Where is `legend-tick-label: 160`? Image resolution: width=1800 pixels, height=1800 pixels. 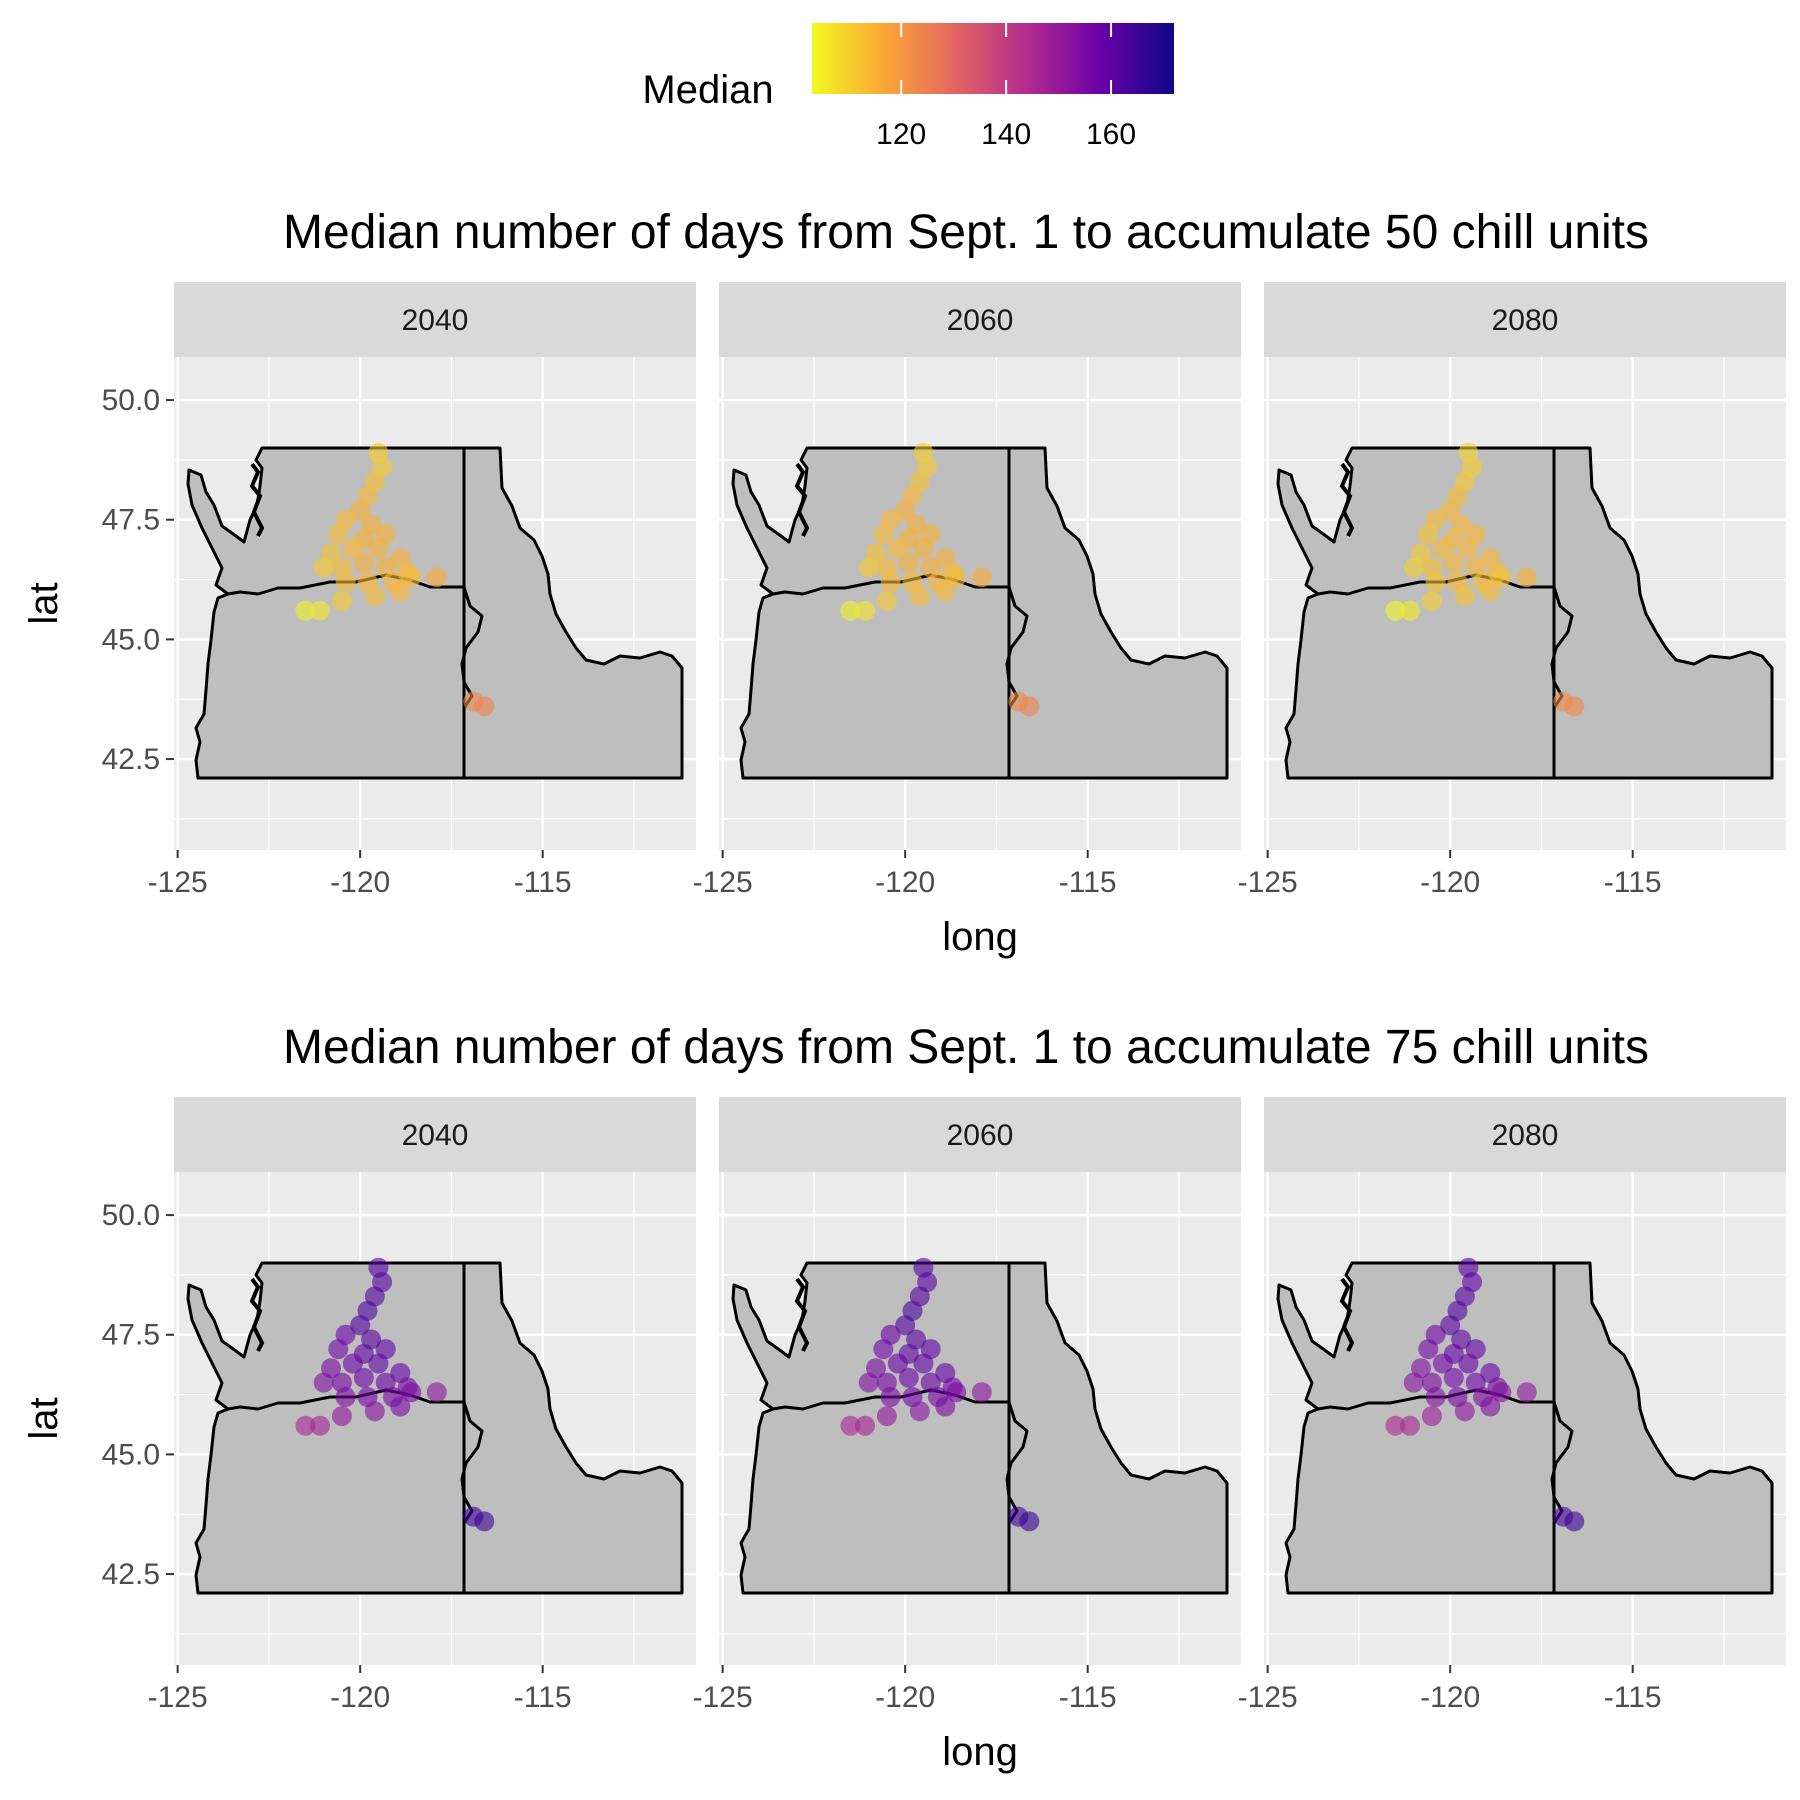 legend-tick-label: 160 is located at coordinates (1111, 134).